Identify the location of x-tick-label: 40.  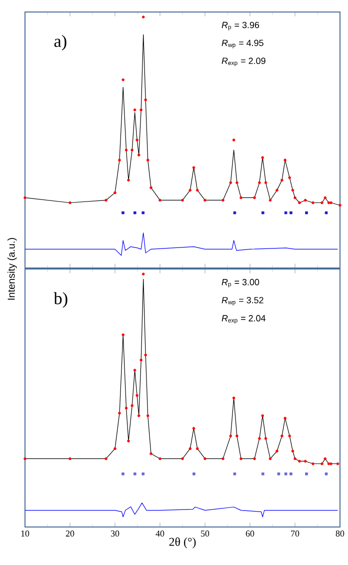
(160, 533).